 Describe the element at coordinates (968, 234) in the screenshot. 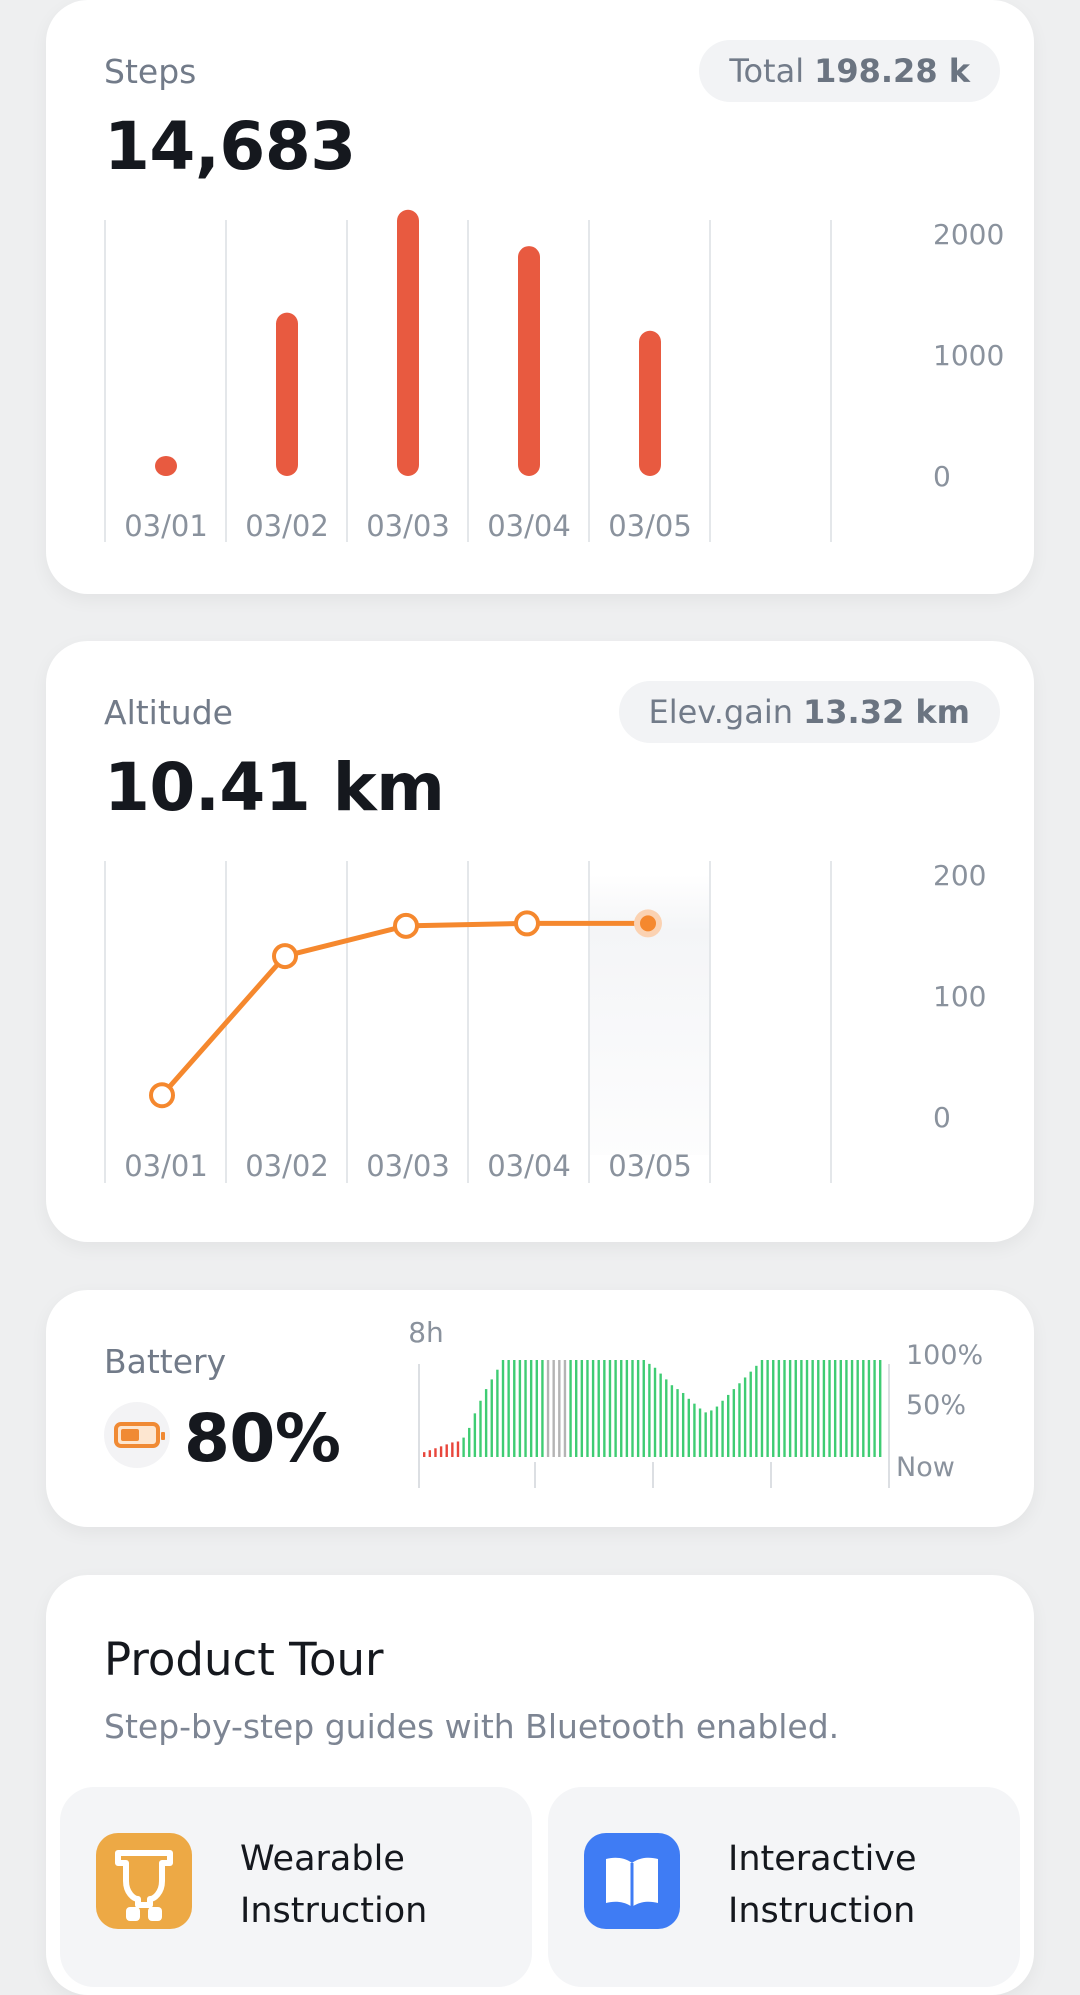

I see `y-tick-label: 2000` at that location.